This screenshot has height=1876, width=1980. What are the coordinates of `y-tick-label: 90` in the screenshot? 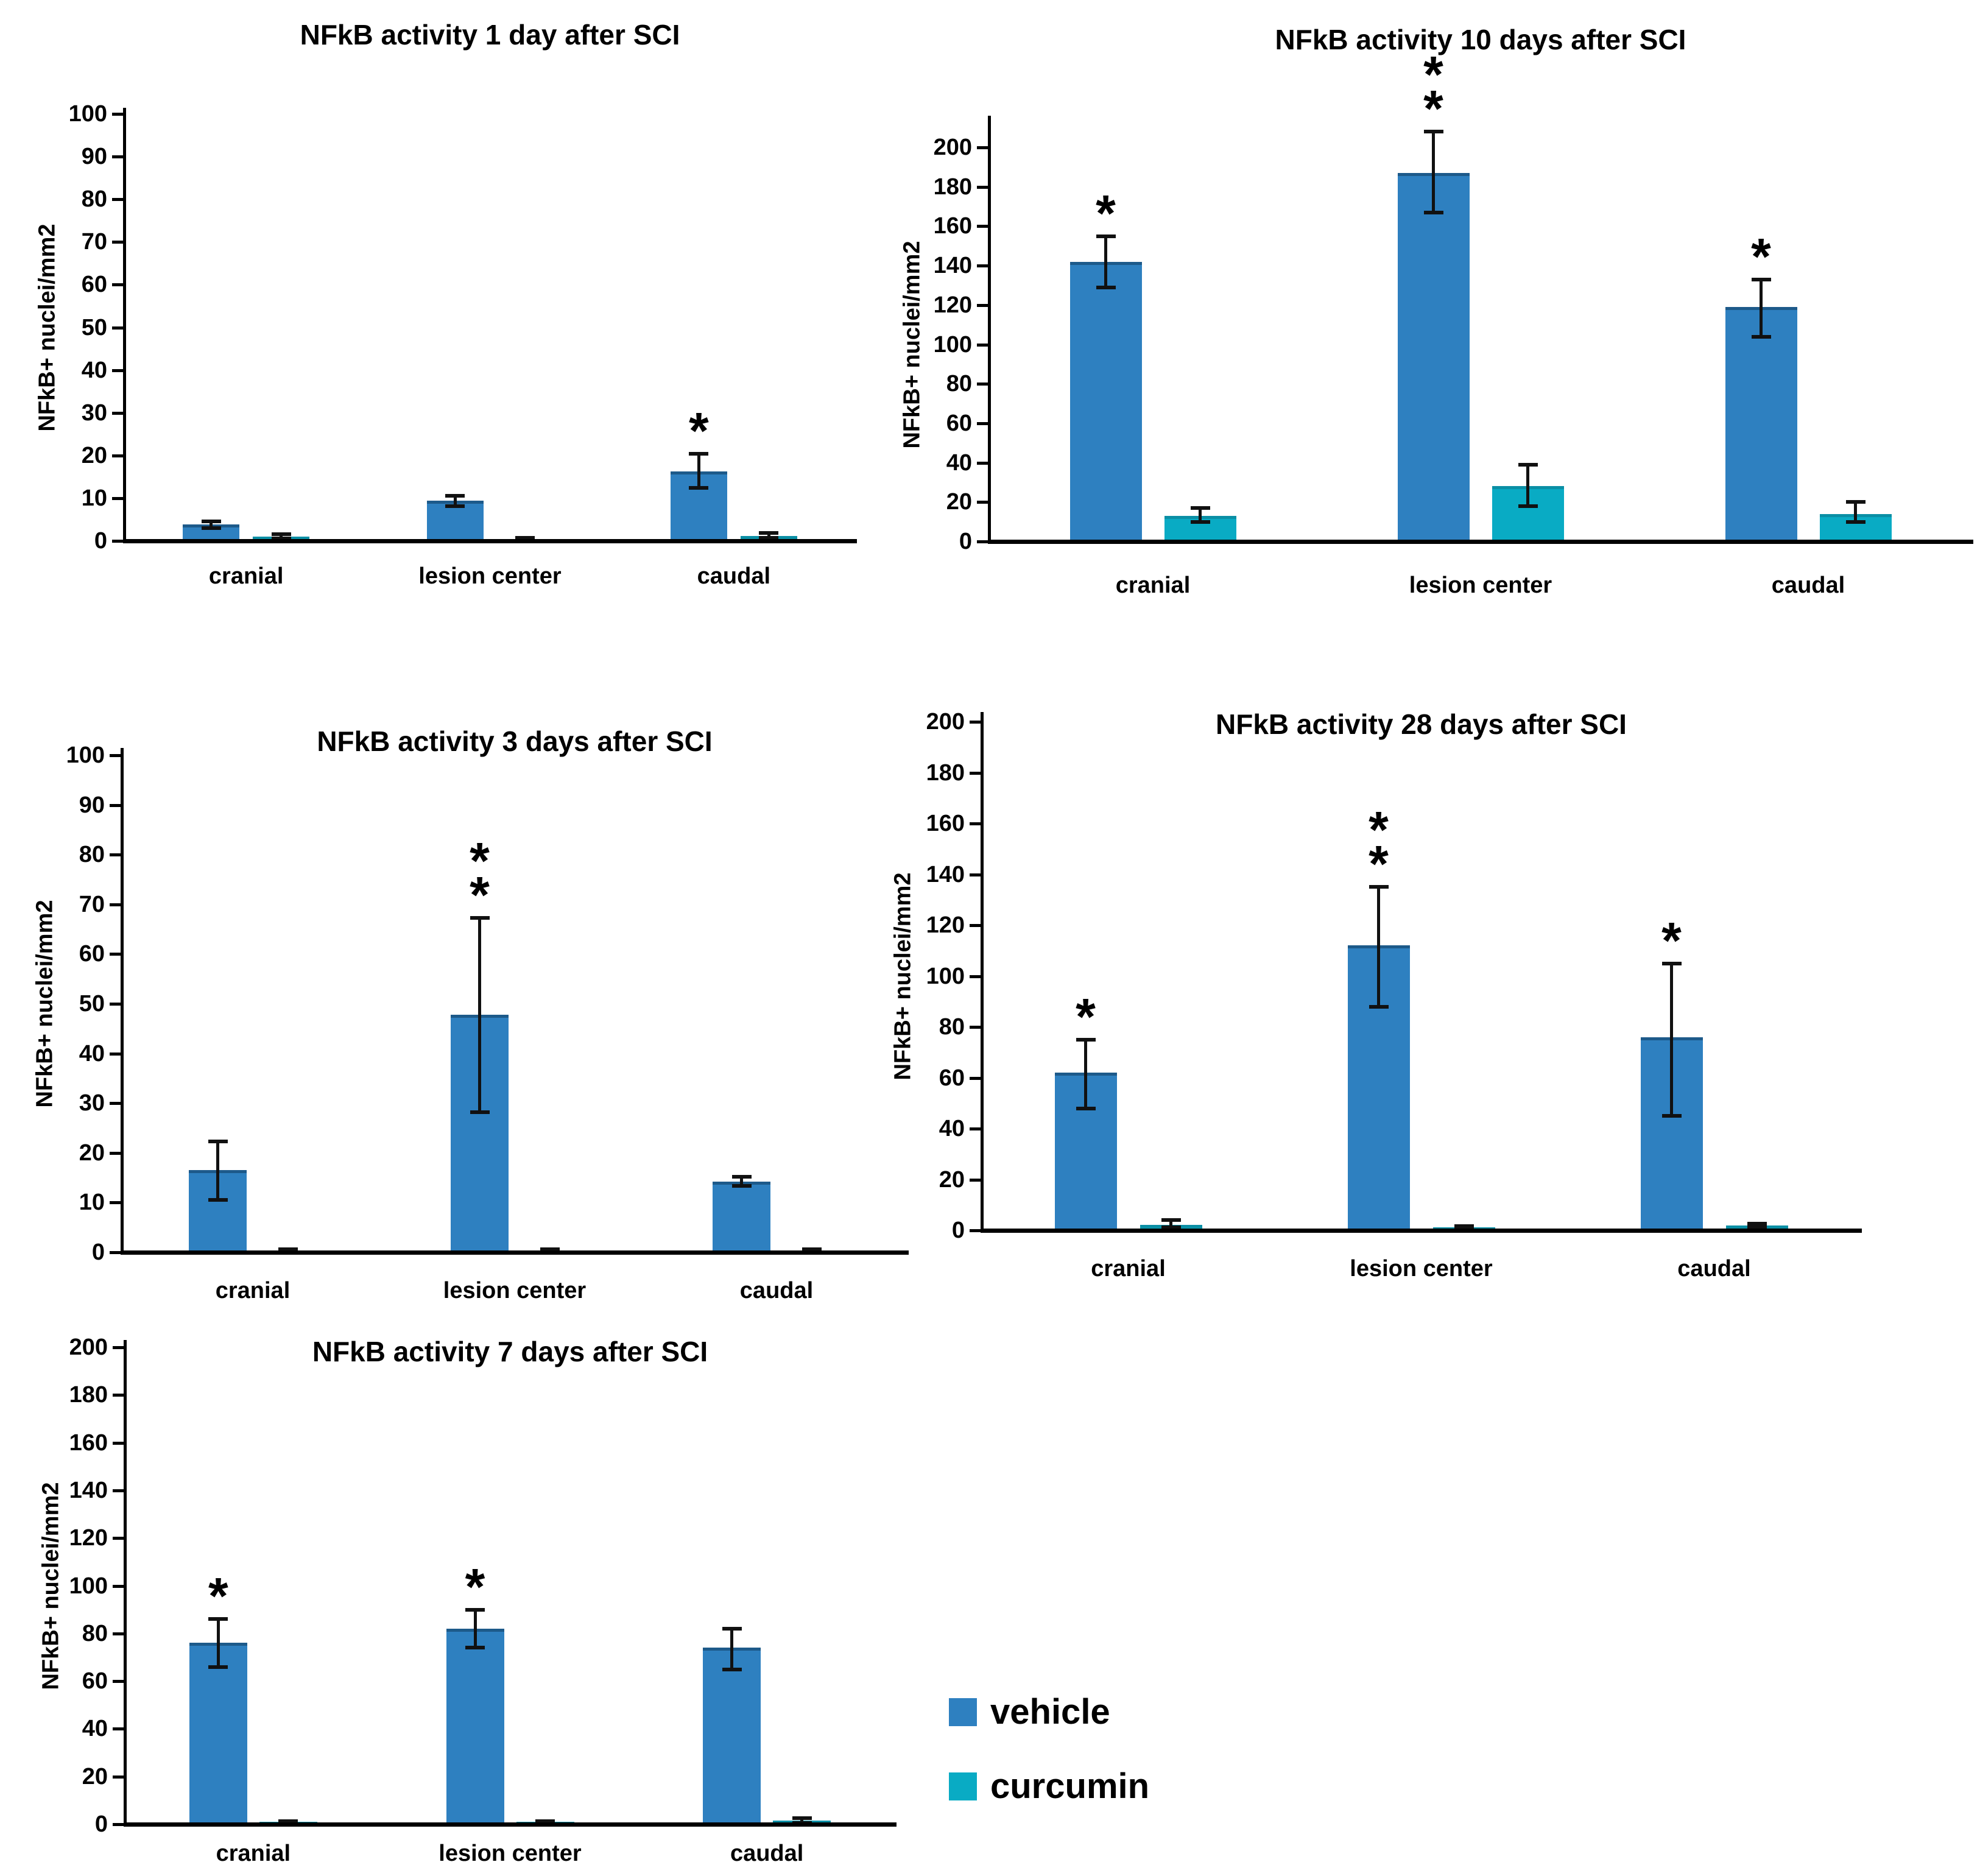 It's located at (92, 805).